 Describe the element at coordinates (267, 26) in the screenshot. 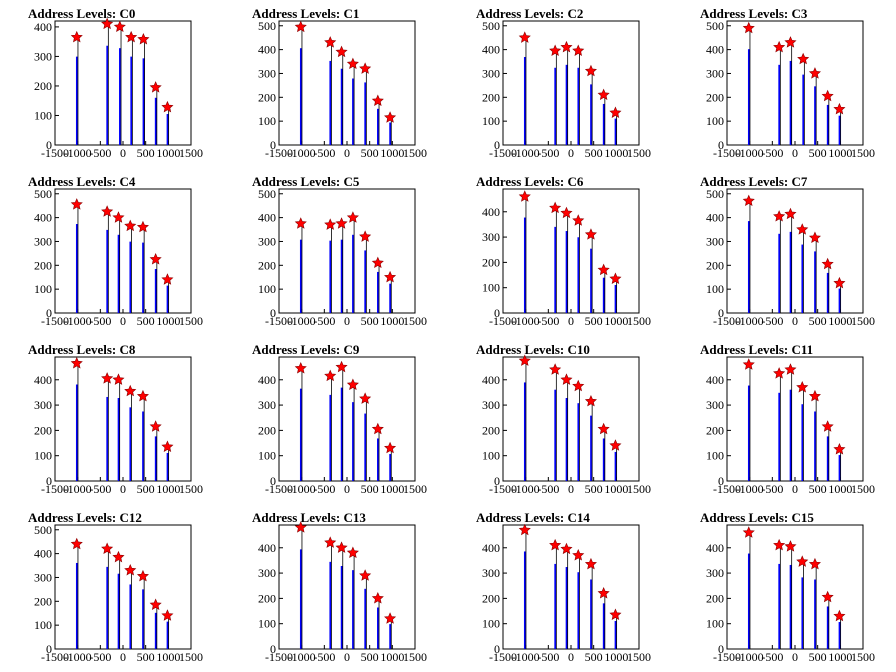

I see `y-tick-label: 500` at that location.